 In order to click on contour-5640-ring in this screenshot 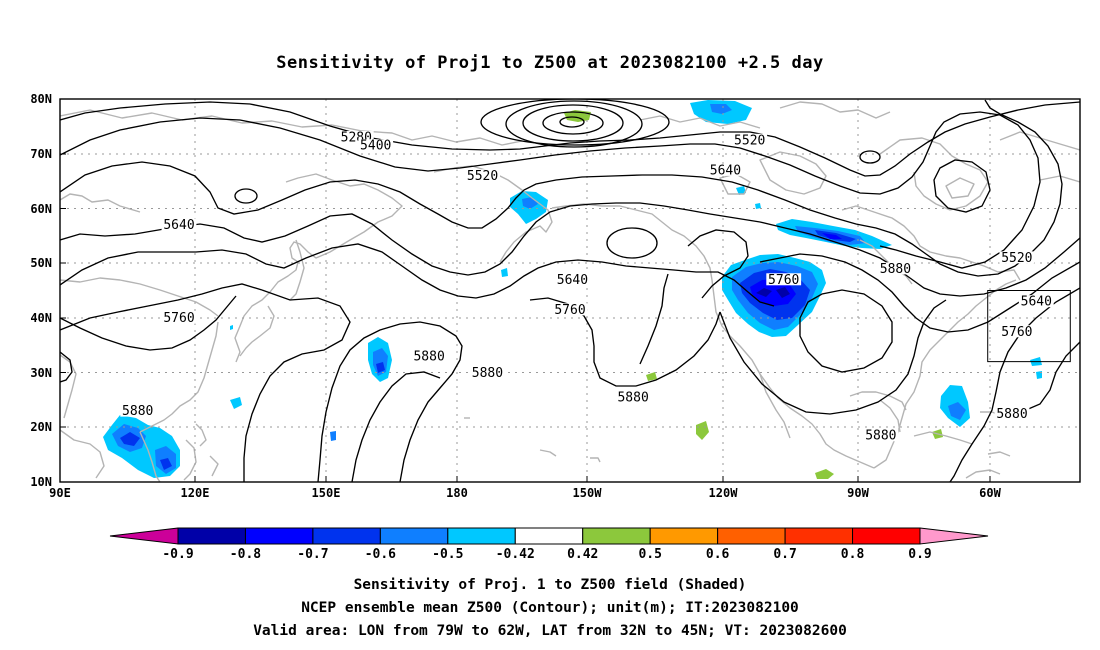, I will do `click(962, 186)`.